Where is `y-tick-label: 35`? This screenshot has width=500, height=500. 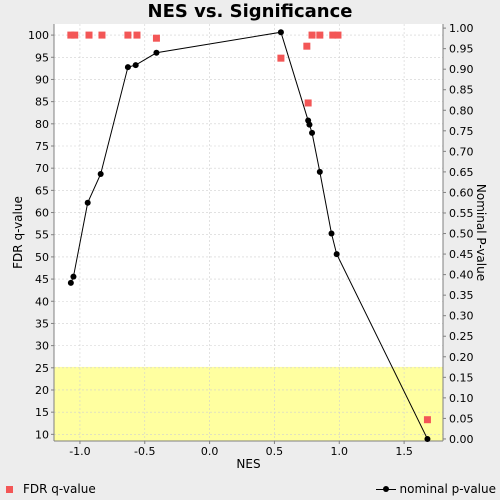 y-tick-label: 35 is located at coordinates (42, 323).